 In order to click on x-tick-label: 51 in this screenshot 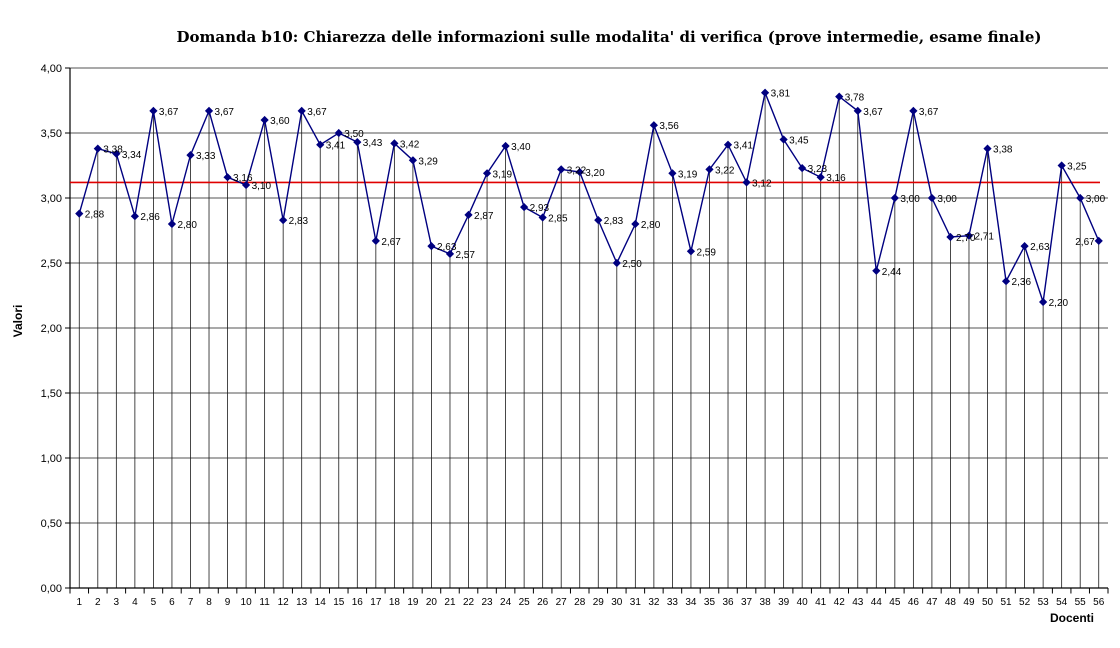, I will do `click(1006, 602)`.